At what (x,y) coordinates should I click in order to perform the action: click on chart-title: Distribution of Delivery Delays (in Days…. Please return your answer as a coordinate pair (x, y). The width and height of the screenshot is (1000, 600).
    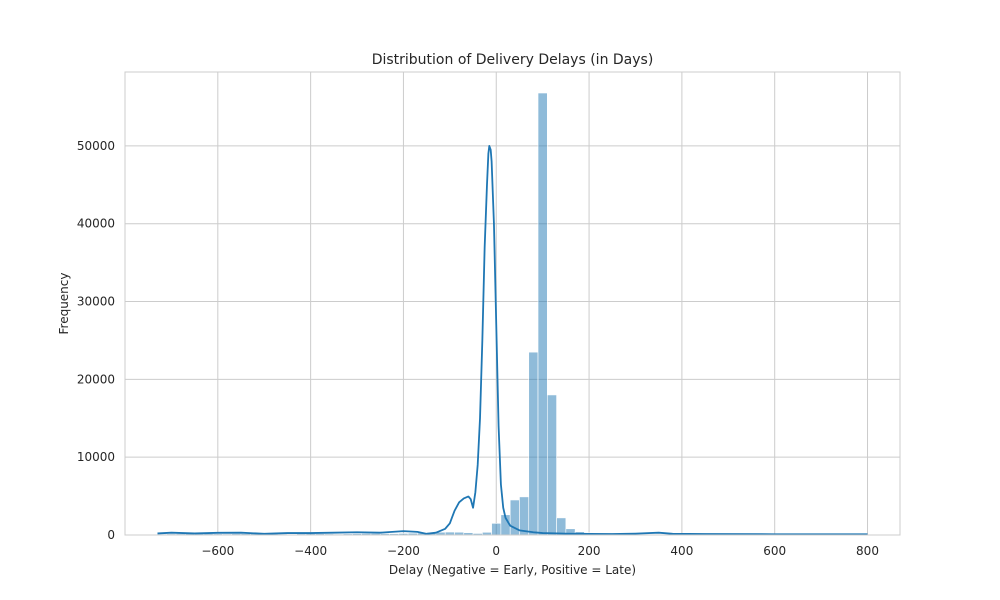
    Looking at the image, I should click on (513, 60).